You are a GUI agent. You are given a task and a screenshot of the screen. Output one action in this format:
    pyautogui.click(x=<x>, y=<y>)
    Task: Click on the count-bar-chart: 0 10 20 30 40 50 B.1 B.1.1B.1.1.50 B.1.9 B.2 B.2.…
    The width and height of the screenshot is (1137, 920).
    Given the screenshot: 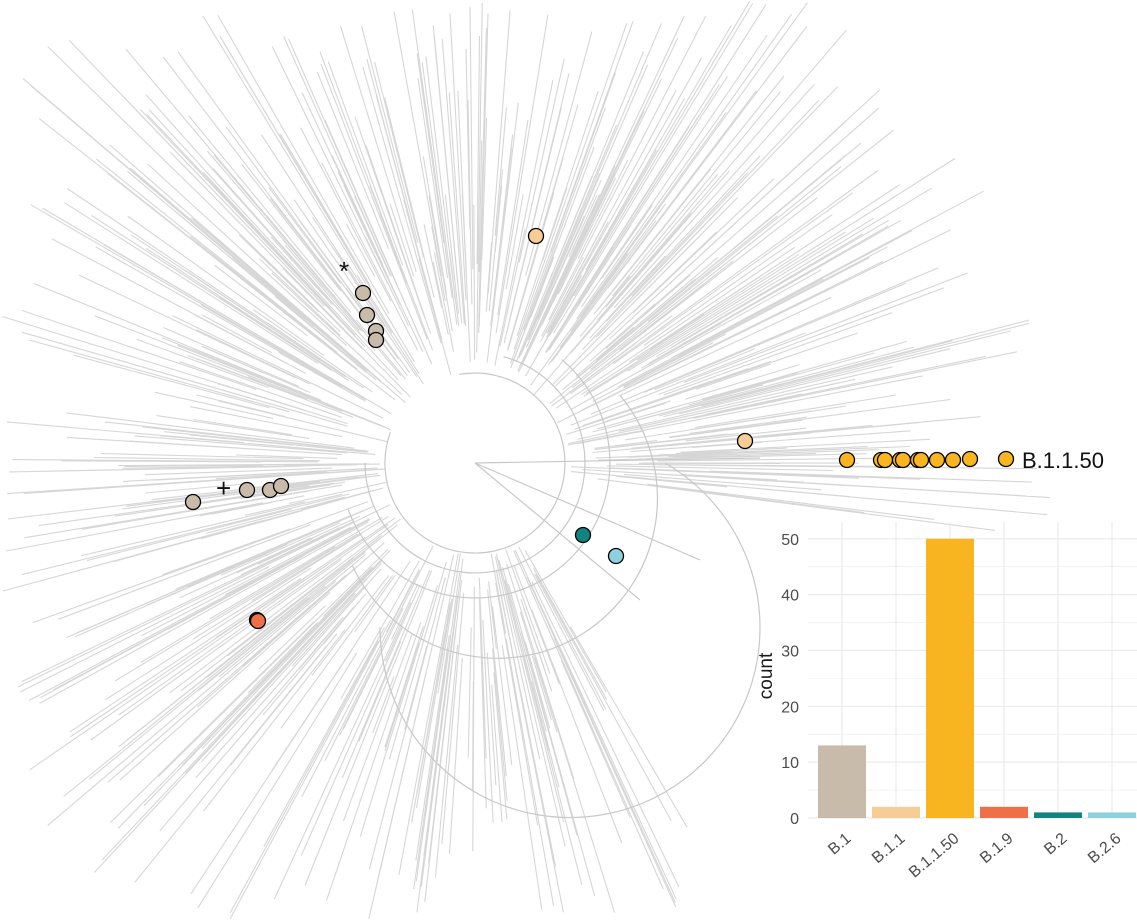 What is the action you would take?
    pyautogui.click(x=946, y=701)
    